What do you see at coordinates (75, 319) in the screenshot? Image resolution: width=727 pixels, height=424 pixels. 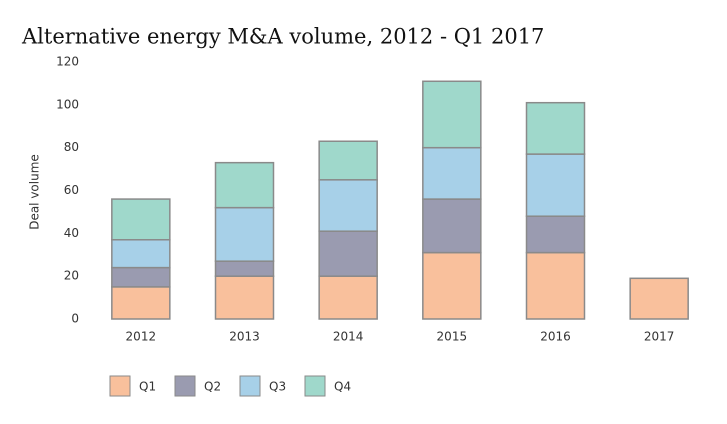 I see `y-tick-label: 0` at bounding box center [75, 319].